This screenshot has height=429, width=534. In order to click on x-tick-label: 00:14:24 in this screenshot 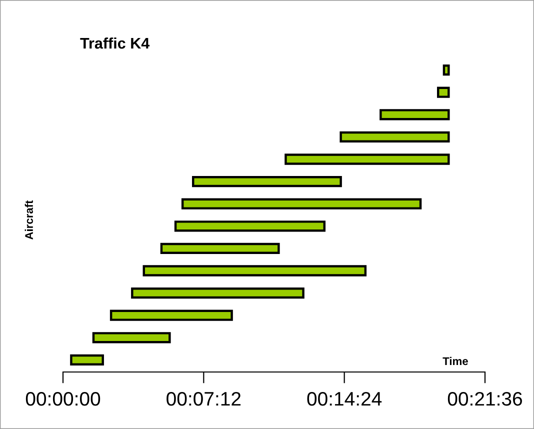, I will do `click(344, 399)`.